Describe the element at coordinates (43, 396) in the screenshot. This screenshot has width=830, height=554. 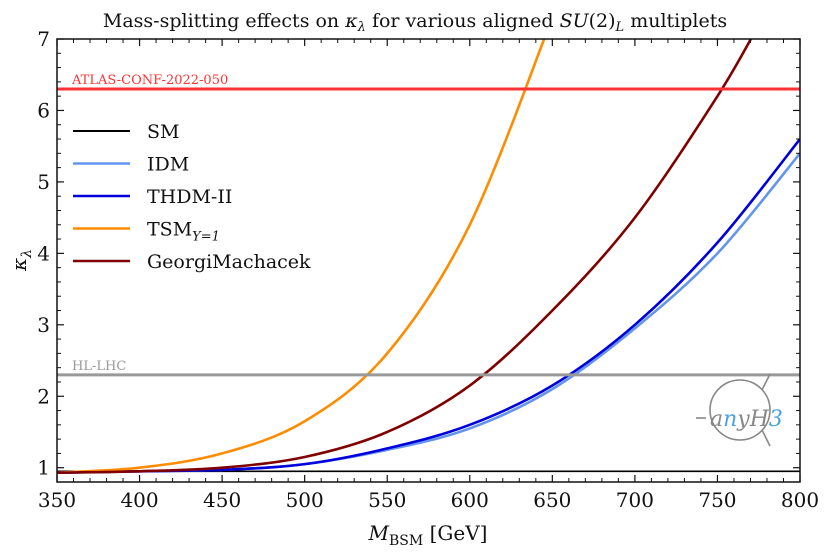
I see `y-tick-label: 2` at that location.